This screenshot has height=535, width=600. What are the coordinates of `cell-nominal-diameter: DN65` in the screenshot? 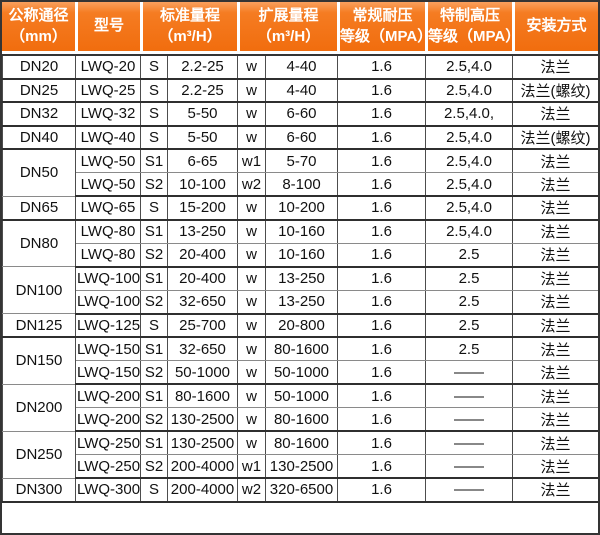 It's located at (39, 208).